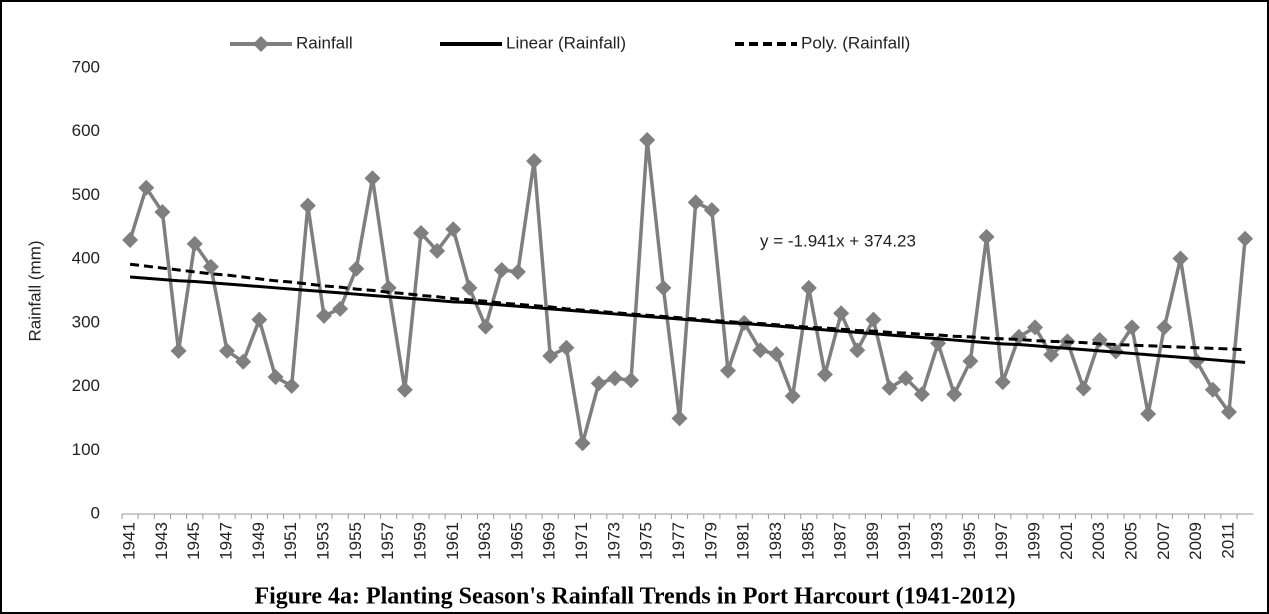  I want to click on x-tick-label: 1983, so click(775, 541).